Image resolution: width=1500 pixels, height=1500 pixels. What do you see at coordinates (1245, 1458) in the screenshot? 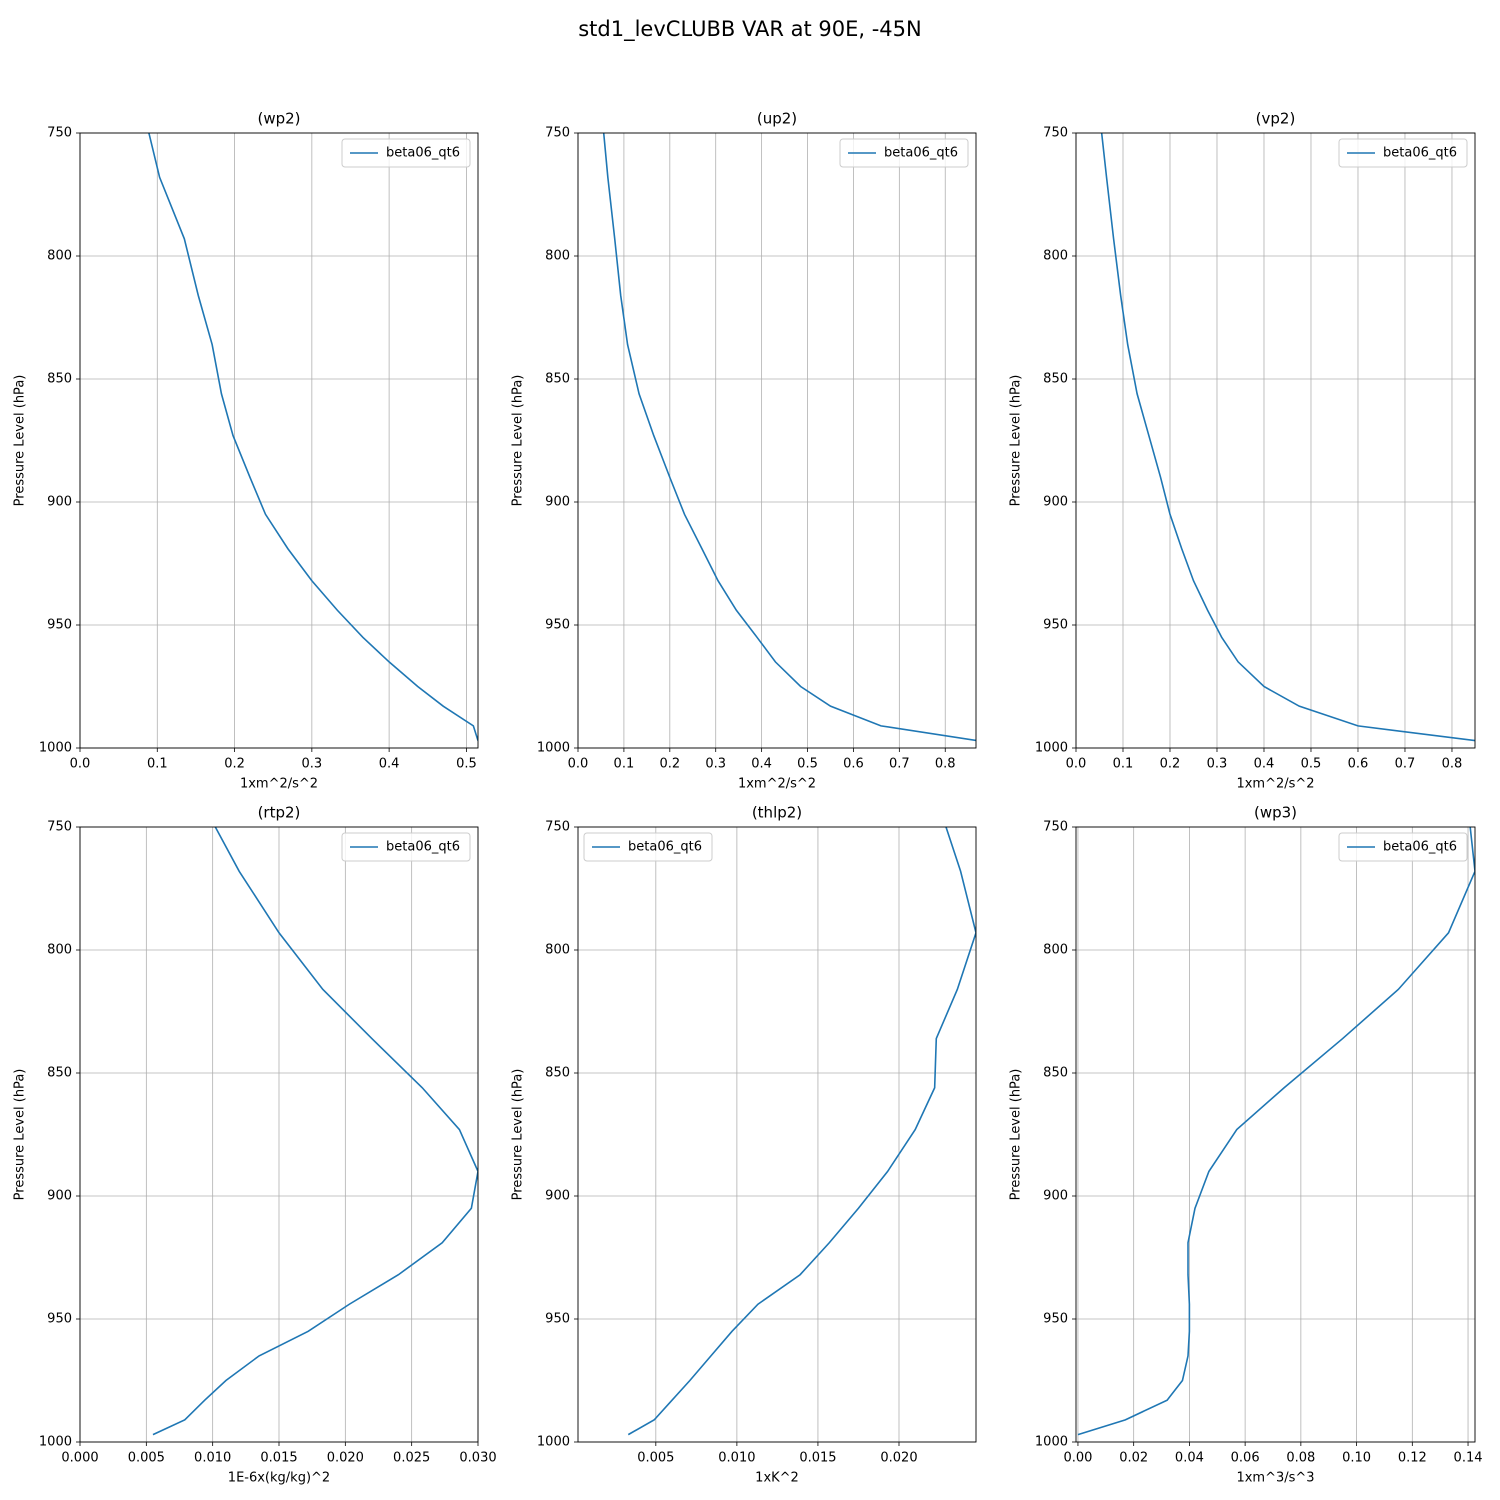
I see `x-tick-label: 0.06` at bounding box center [1245, 1458].